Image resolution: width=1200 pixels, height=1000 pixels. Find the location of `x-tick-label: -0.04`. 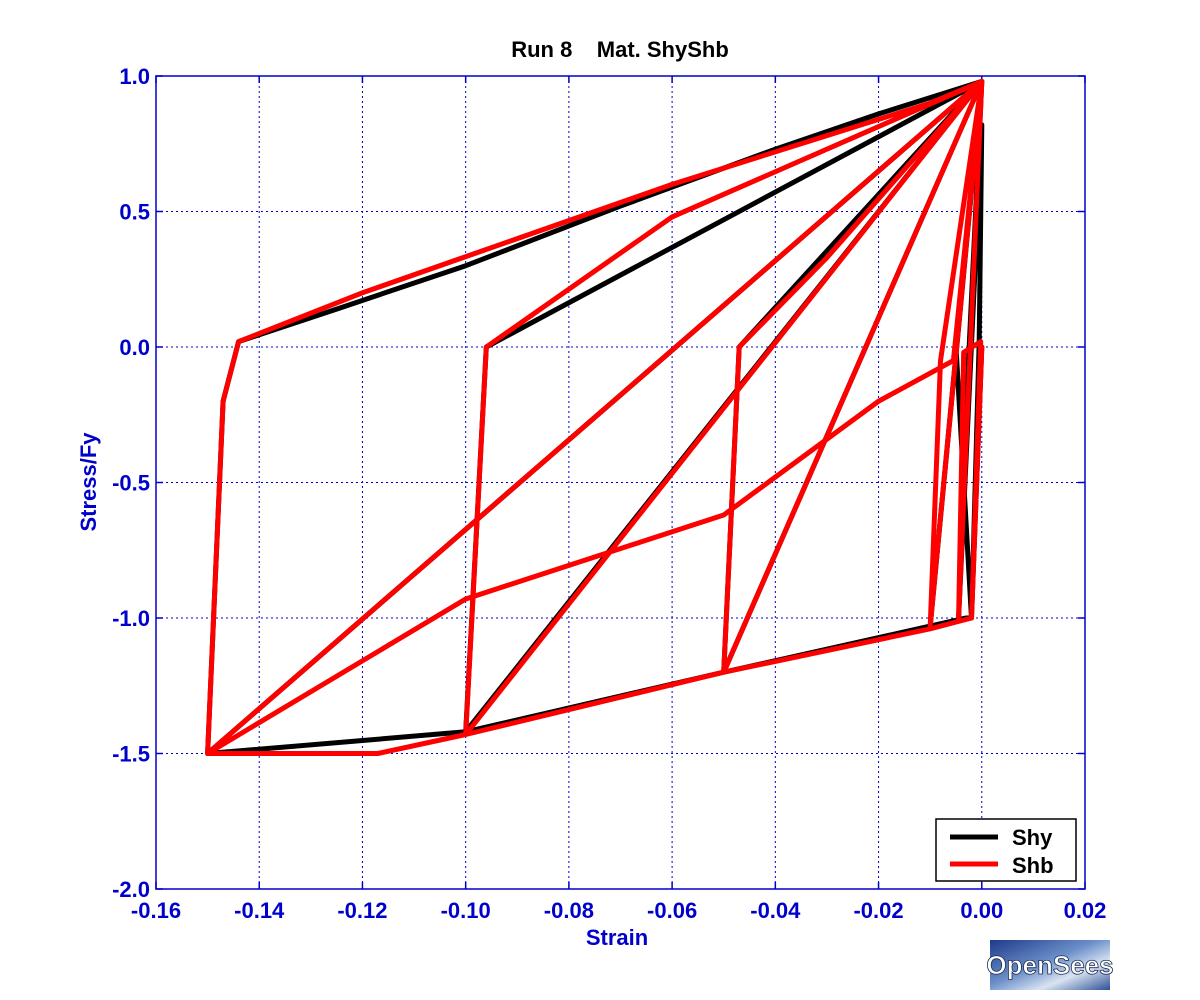

x-tick-label: -0.04 is located at coordinates (775, 910).